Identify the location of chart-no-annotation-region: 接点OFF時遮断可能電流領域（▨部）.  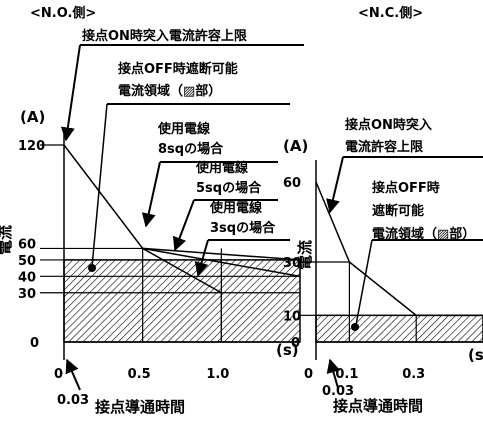
(178, 80).